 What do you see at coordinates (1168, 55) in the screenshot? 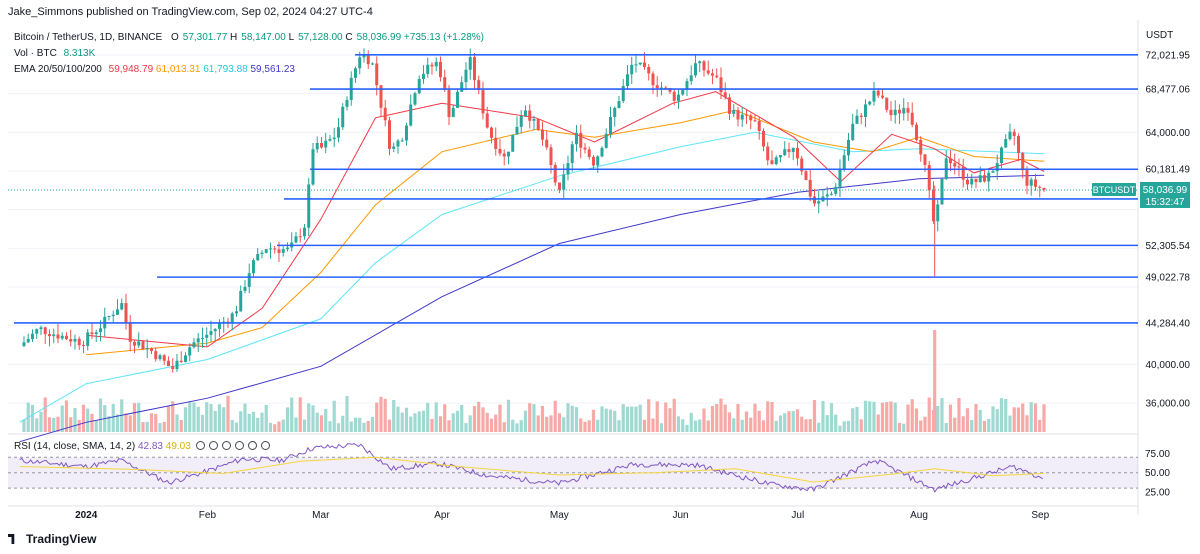
I see `level-label-0: 72,021.95` at bounding box center [1168, 55].